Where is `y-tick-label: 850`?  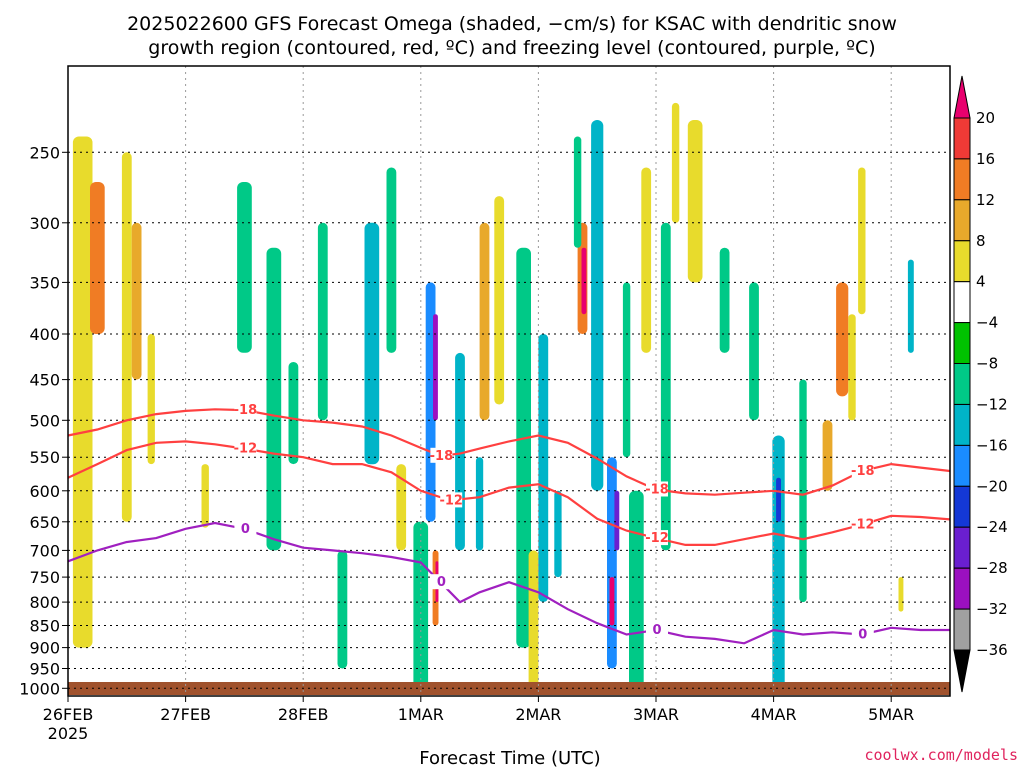 y-tick-label: 850 is located at coordinates (44, 626).